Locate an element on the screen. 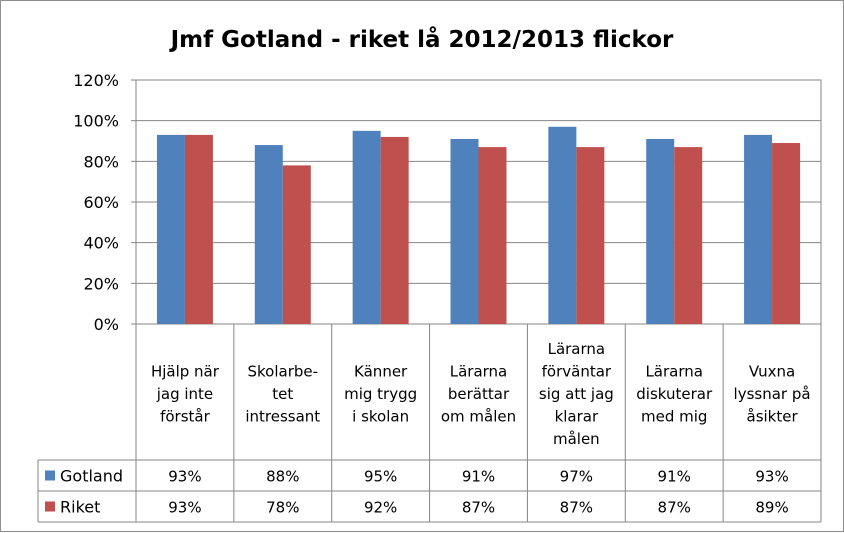  legend-key-riket is located at coordinates (50, 506).